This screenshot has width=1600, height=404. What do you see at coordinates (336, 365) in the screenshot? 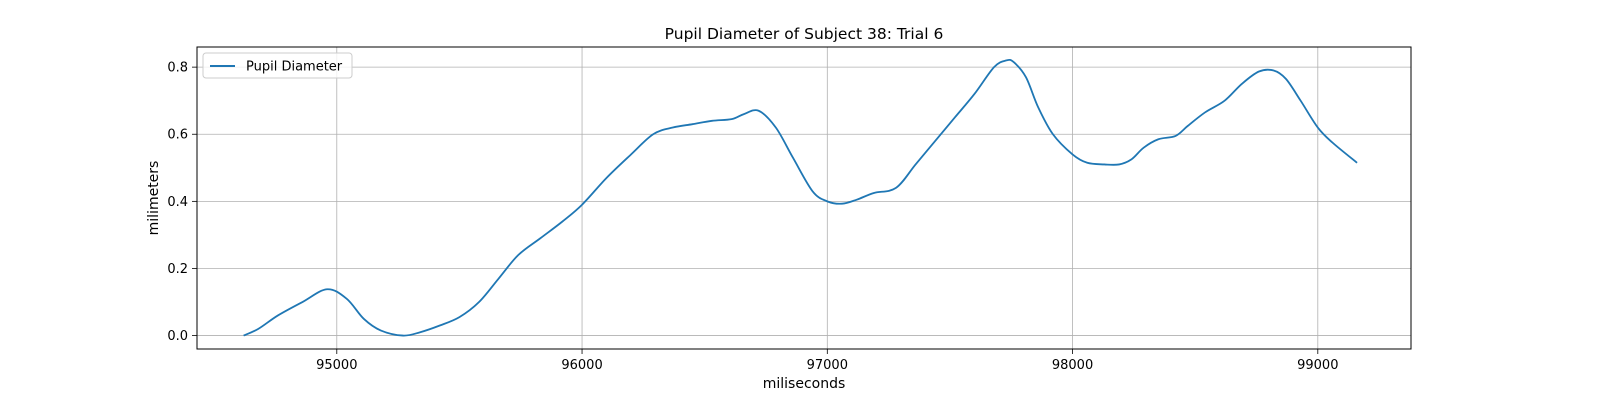
I see `x-tick-label: 95000` at bounding box center [336, 365].